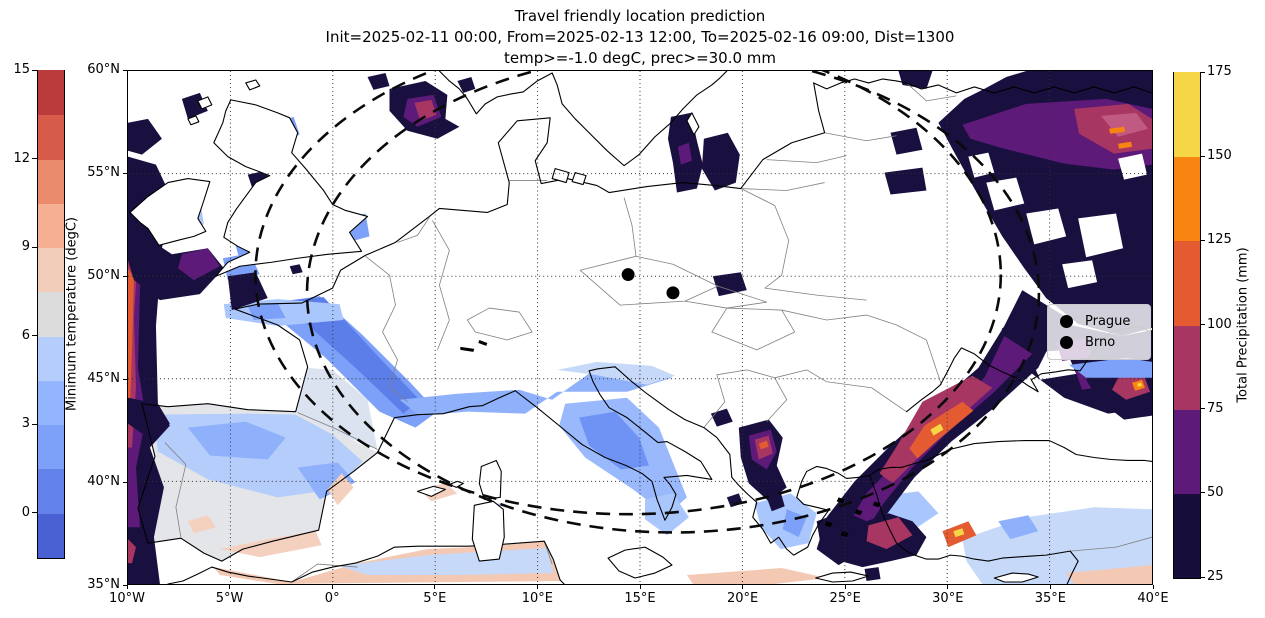  Describe the element at coordinates (1215, 408) in the screenshot. I see `colorbar-tick-label: 75` at that location.